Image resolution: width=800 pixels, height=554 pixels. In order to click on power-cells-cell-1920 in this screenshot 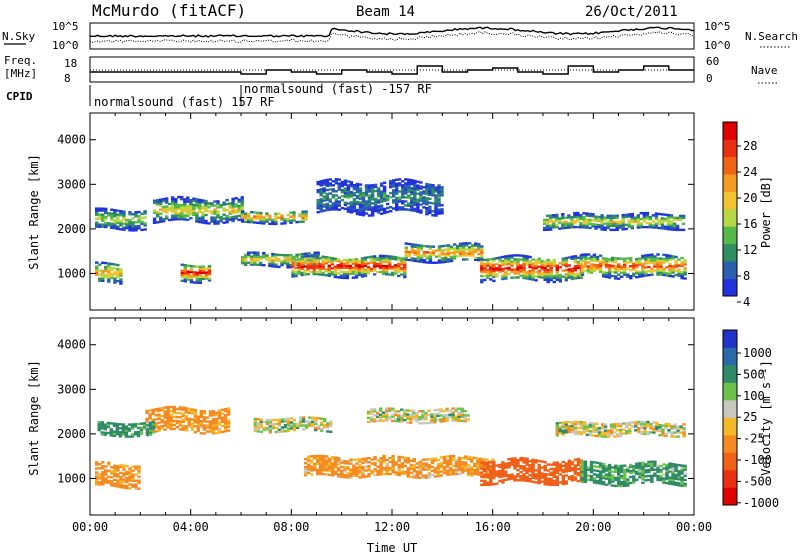, I will do `click(626, 229)`.